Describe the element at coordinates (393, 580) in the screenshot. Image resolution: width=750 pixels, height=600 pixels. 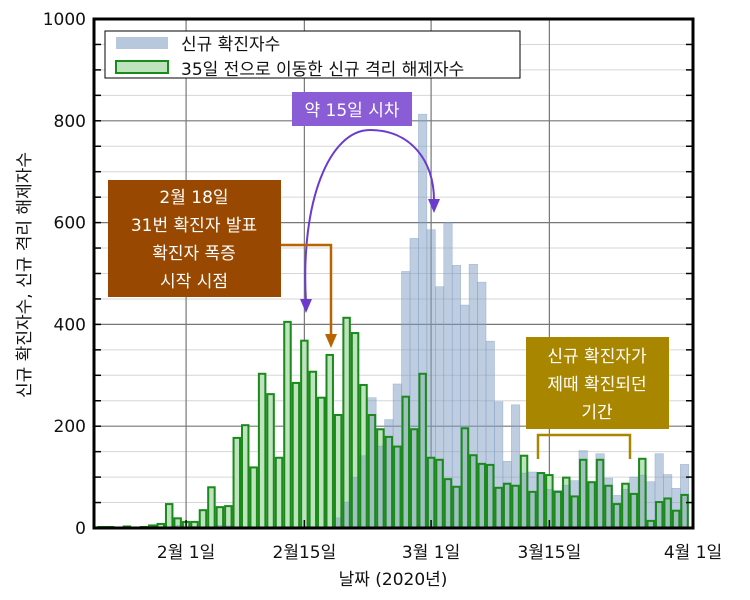
I see `x-axis-title: 날짜 (2020년)` at that location.